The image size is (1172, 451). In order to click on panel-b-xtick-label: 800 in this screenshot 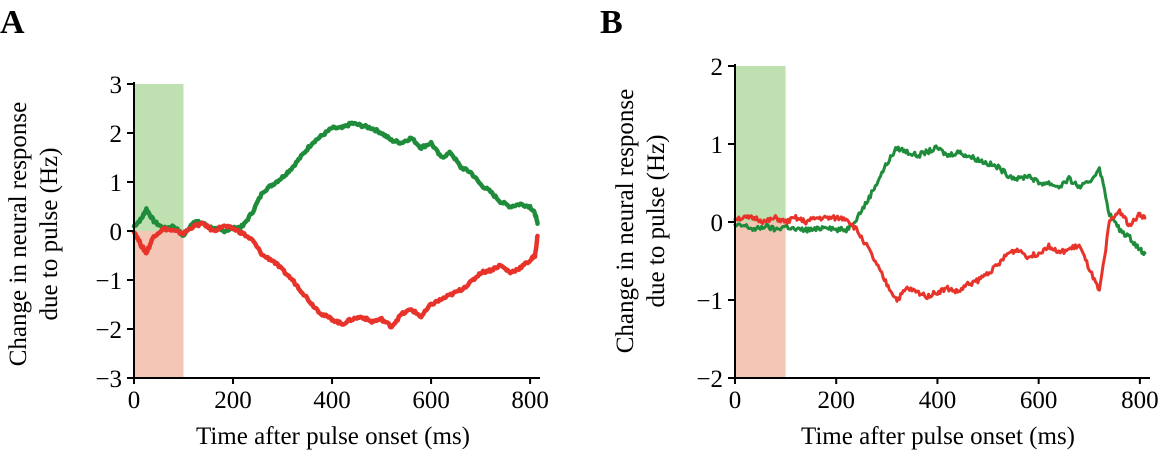, I will do `click(1140, 400)`.